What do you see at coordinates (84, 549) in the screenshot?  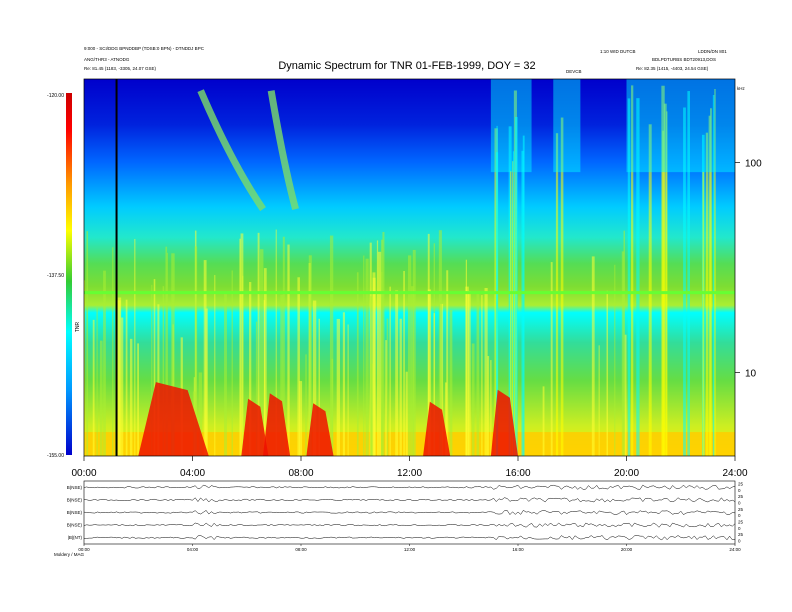 I see `mag-x-tick-label: 00:00` at bounding box center [84, 549].